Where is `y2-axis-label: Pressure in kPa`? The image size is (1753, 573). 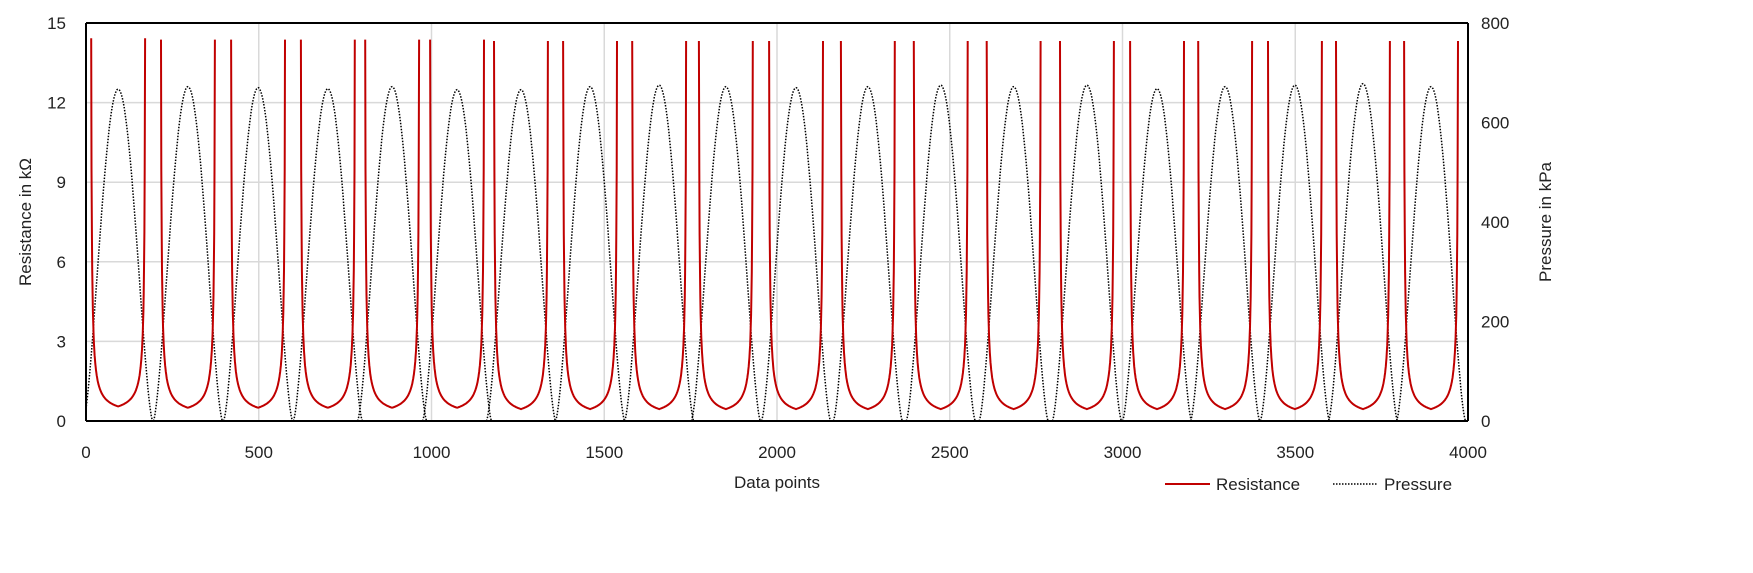 y2-axis-label: Pressure in kPa is located at coordinates (1545, 221).